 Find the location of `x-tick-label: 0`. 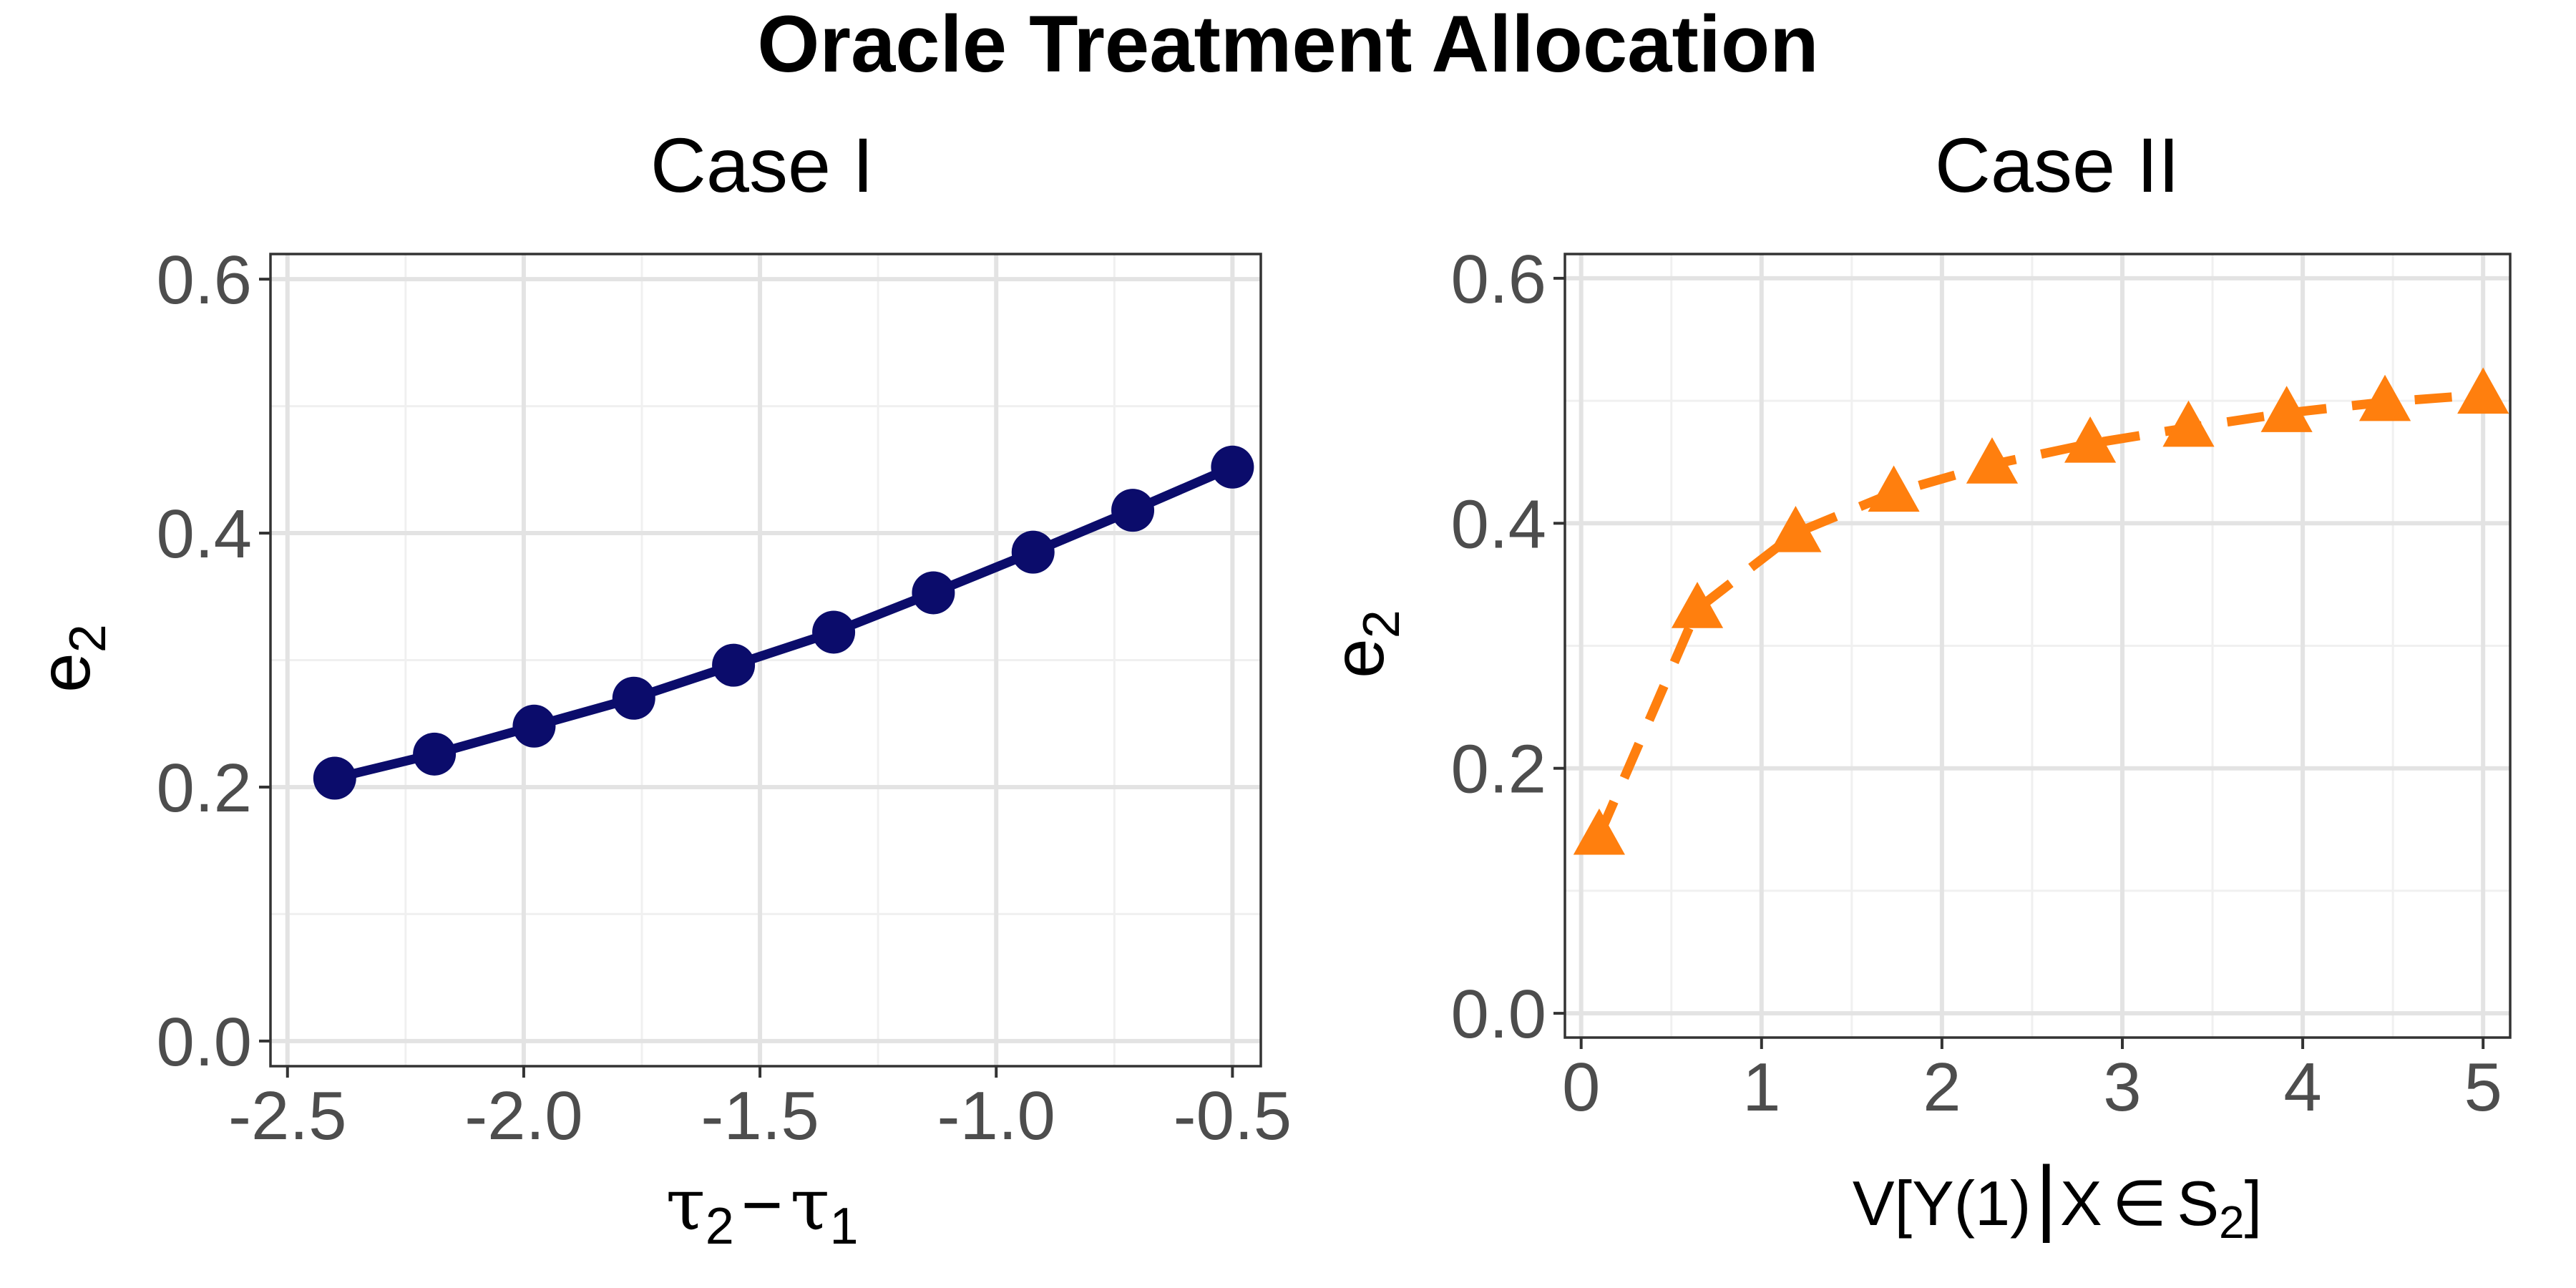

x-tick-label: 0 is located at coordinates (1581, 1087).